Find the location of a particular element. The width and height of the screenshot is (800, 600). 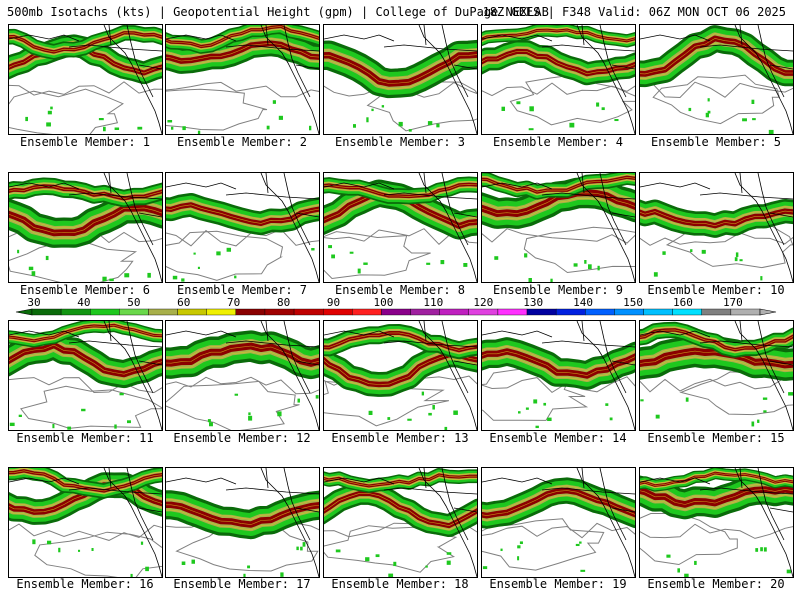

colorbar-tick-label: 40 is located at coordinates (83, 302).